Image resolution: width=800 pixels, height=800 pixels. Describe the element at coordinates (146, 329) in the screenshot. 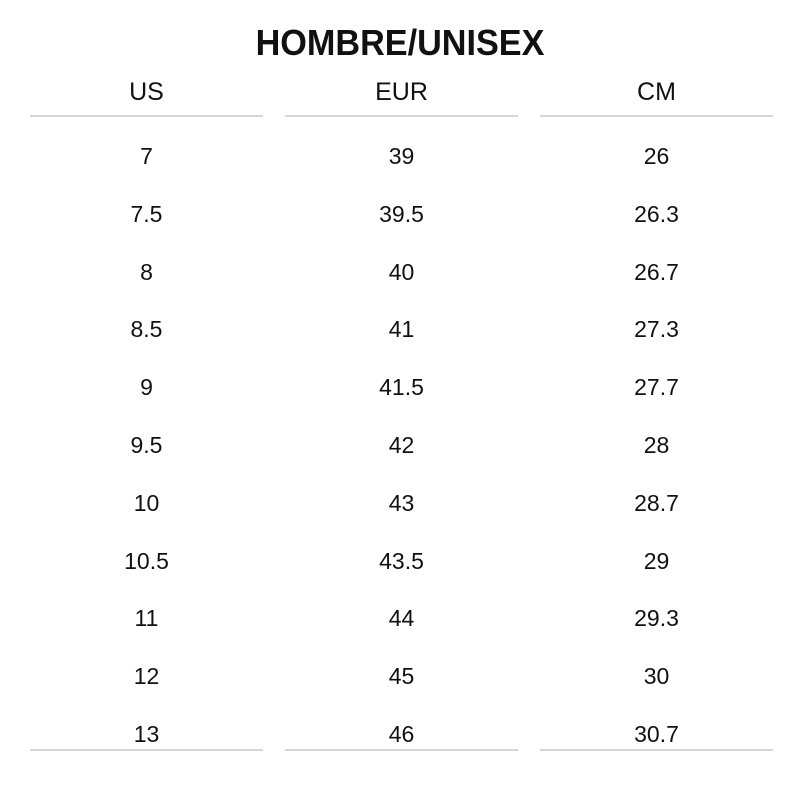

I see `table-cell: 8.5` at that location.